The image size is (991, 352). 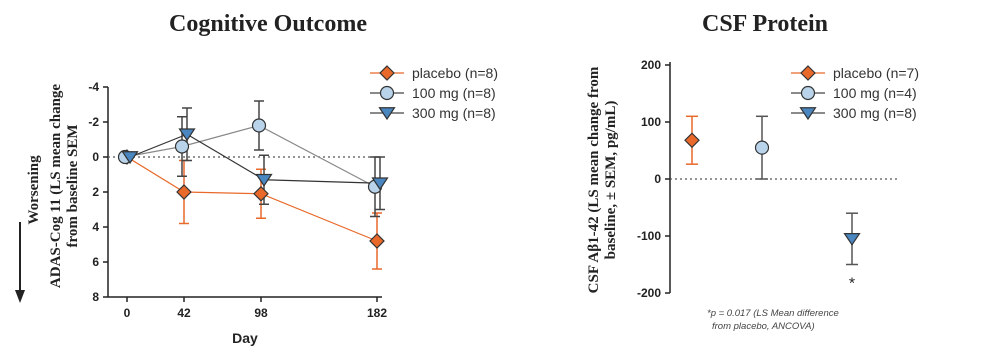 What do you see at coordinates (56, 186) in the screenshot?
I see `left-ylabel-line-1: ADAS-Cog 11 (LS mean change` at bounding box center [56, 186].